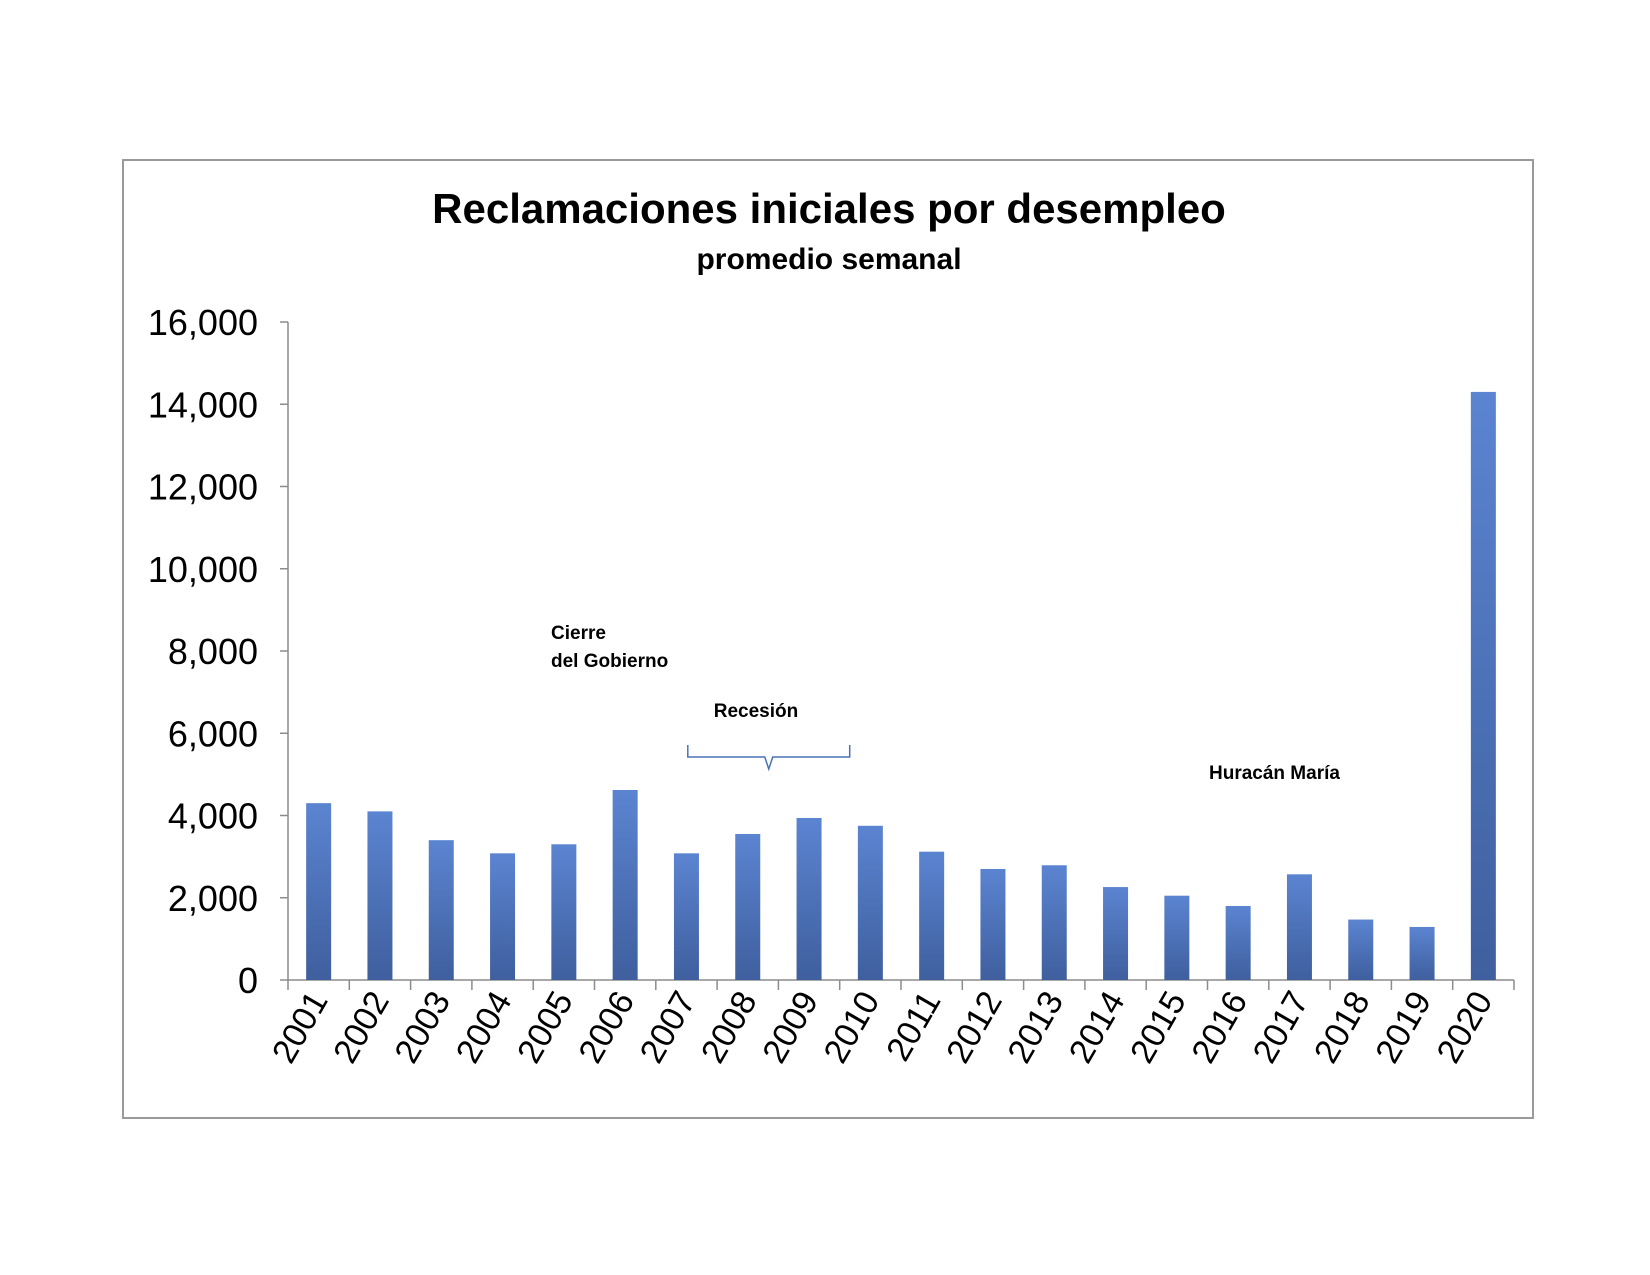  What do you see at coordinates (852, 1027) in the screenshot?
I see `x-tick-label-2010: 2010` at bounding box center [852, 1027].